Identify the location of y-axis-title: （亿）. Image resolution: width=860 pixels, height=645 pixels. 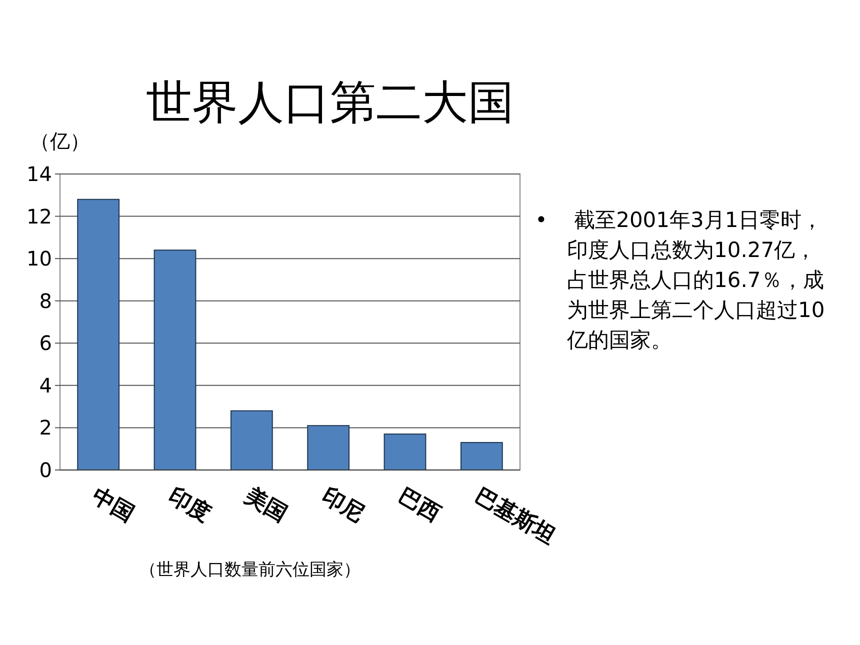
(60, 141).